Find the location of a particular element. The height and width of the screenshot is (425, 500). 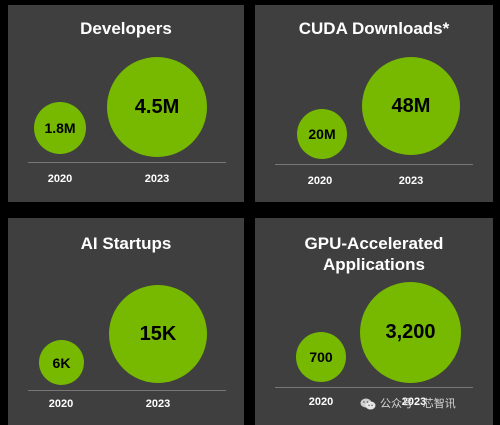

bubble-value-label: 700 is located at coordinates (321, 357).